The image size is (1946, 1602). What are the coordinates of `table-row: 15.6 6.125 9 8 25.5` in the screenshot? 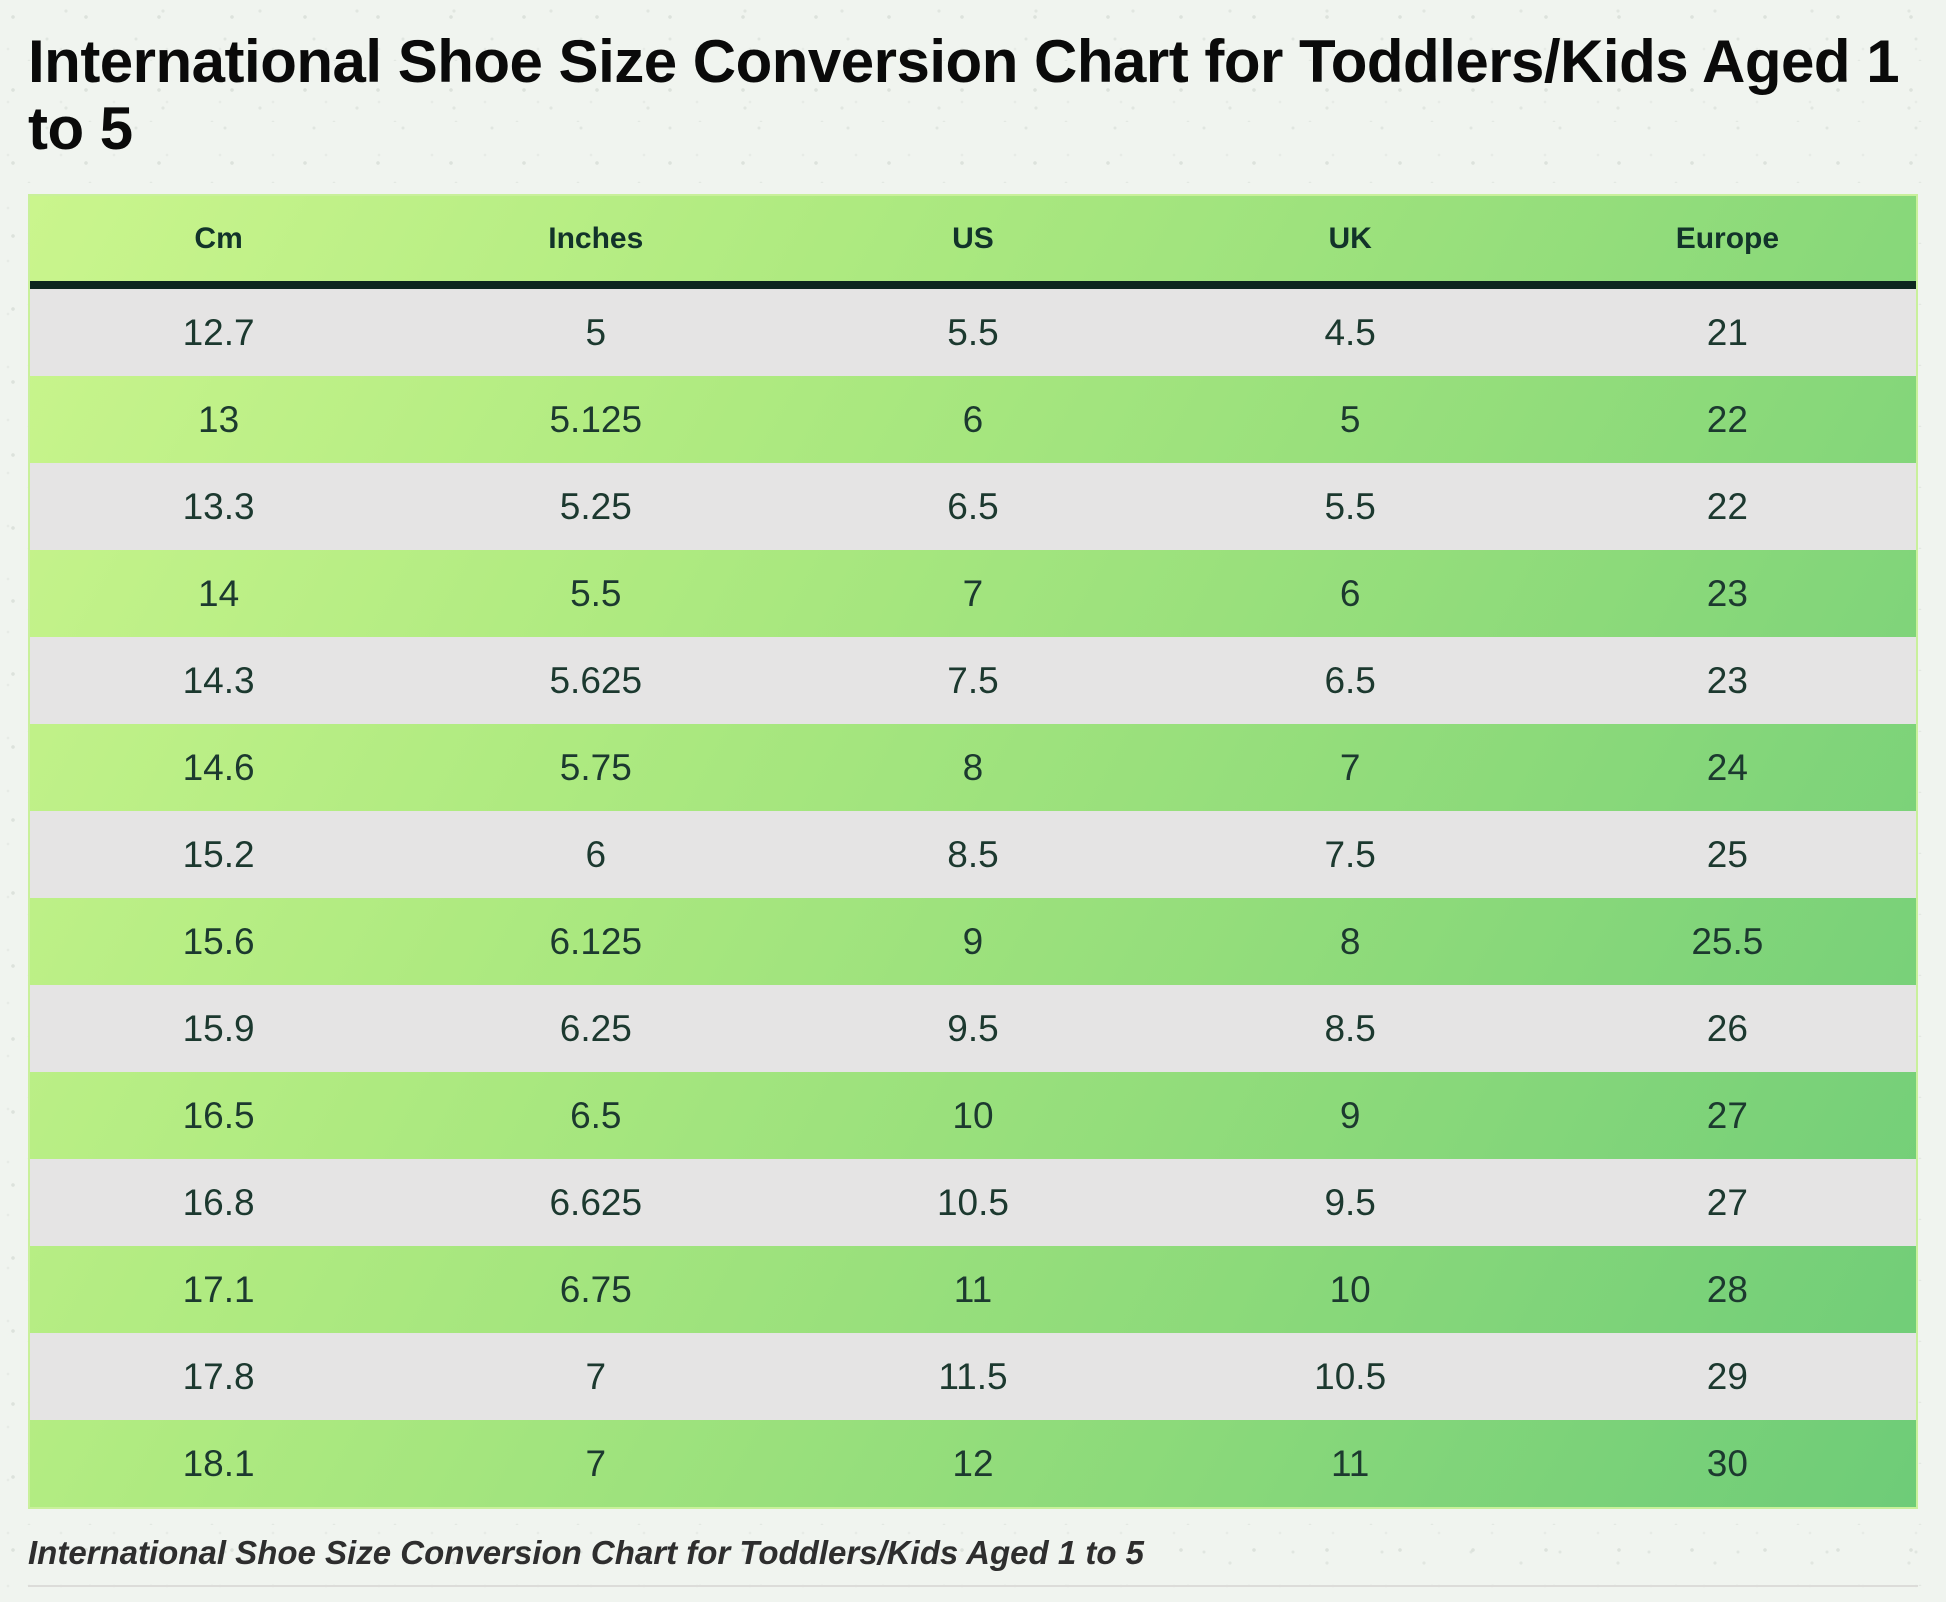 It's located at (973, 941).